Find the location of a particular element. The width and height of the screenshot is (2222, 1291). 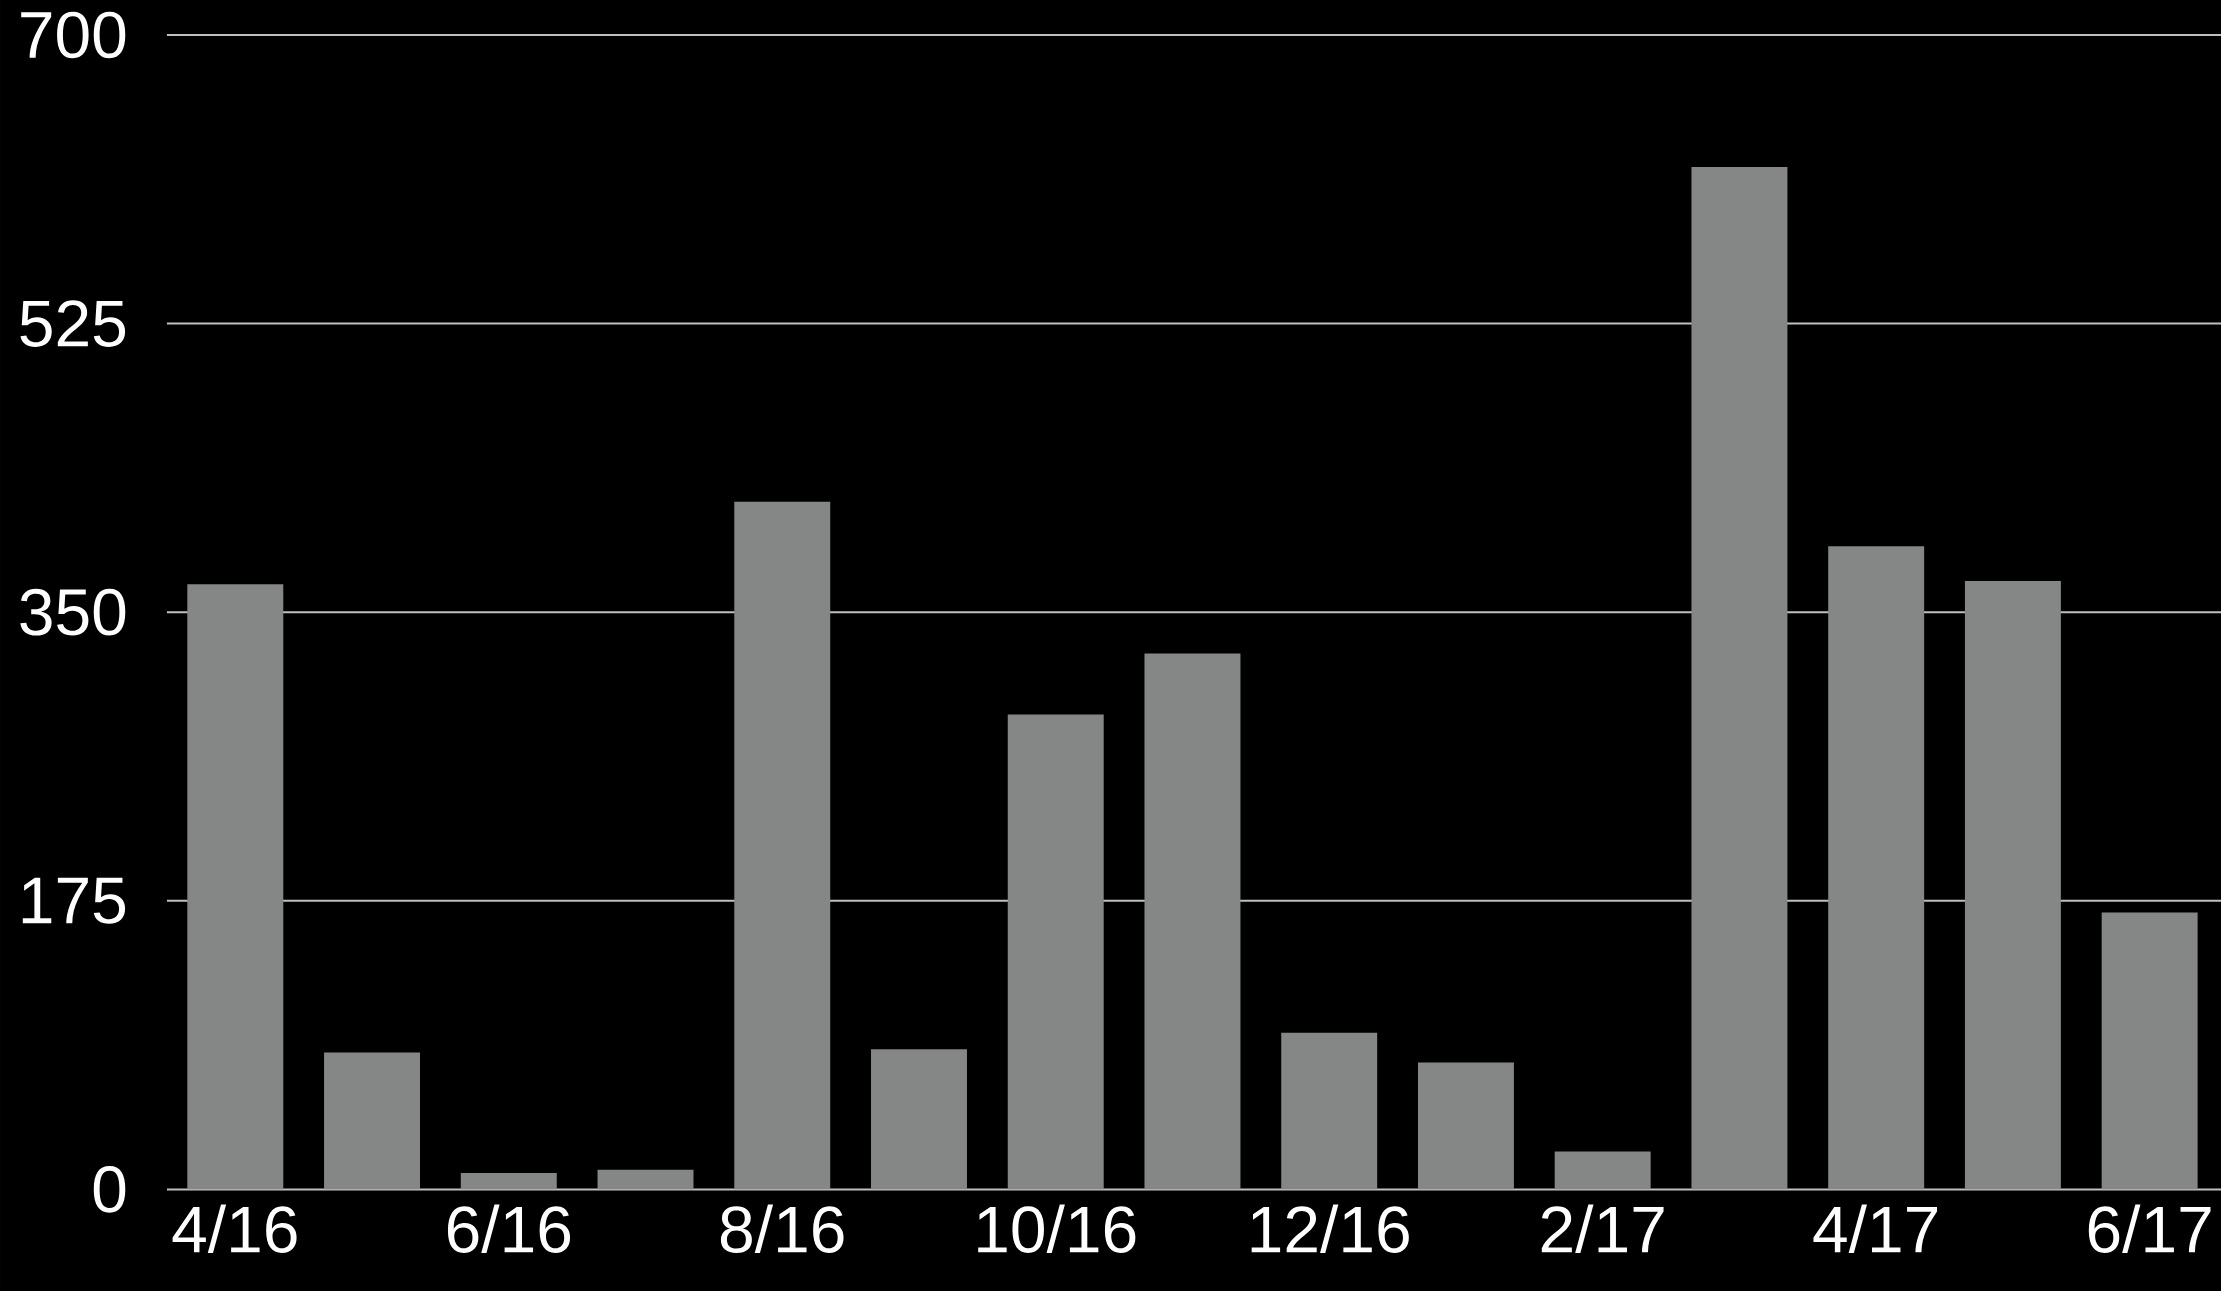

x-tick-label: 6/17 is located at coordinates (2149, 1228).